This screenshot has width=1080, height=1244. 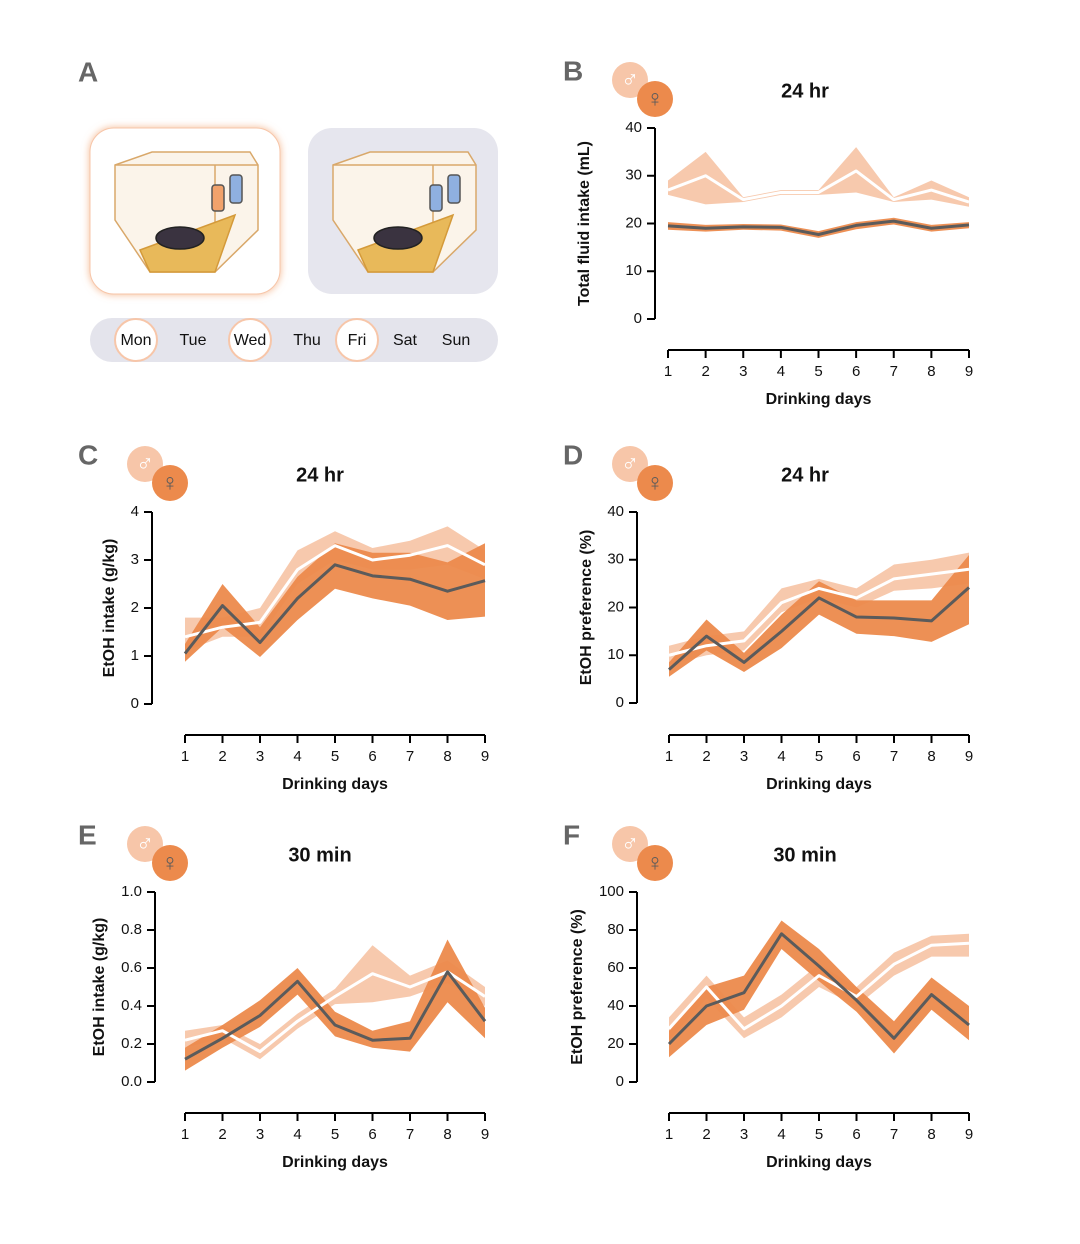 What do you see at coordinates (573, 70) in the screenshot?
I see `panel-label: B` at bounding box center [573, 70].